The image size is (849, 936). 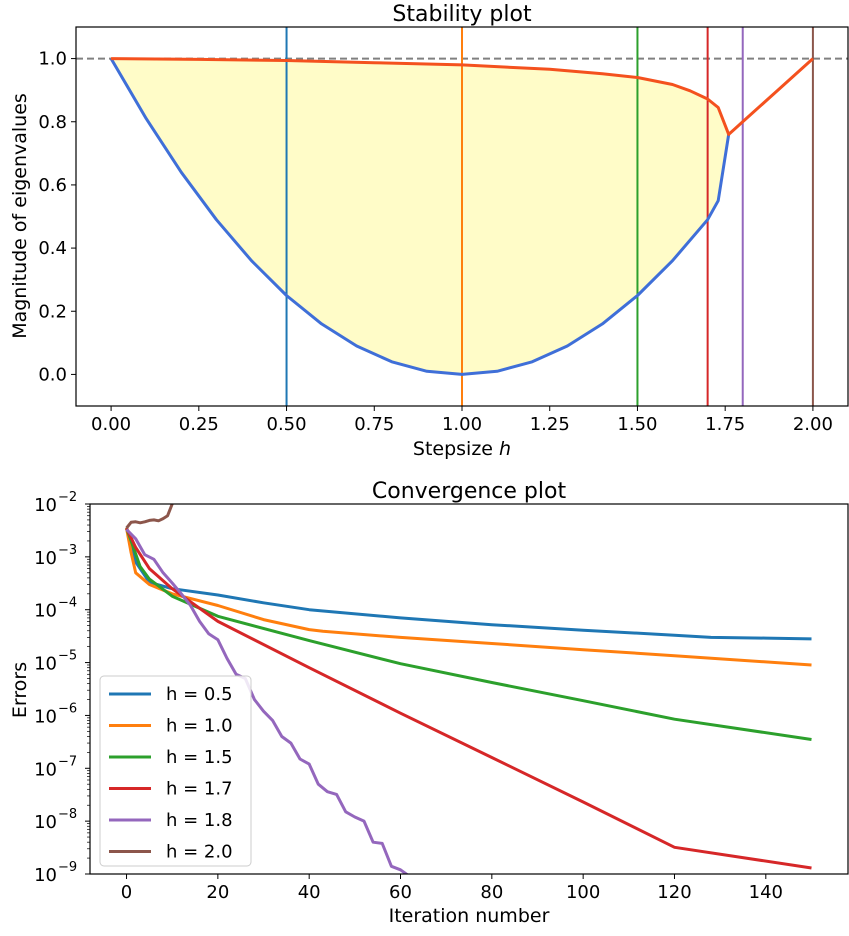 What do you see at coordinates (67, 814) in the screenshot?
I see `convergence-ytick-exponent: −8` at bounding box center [67, 814].